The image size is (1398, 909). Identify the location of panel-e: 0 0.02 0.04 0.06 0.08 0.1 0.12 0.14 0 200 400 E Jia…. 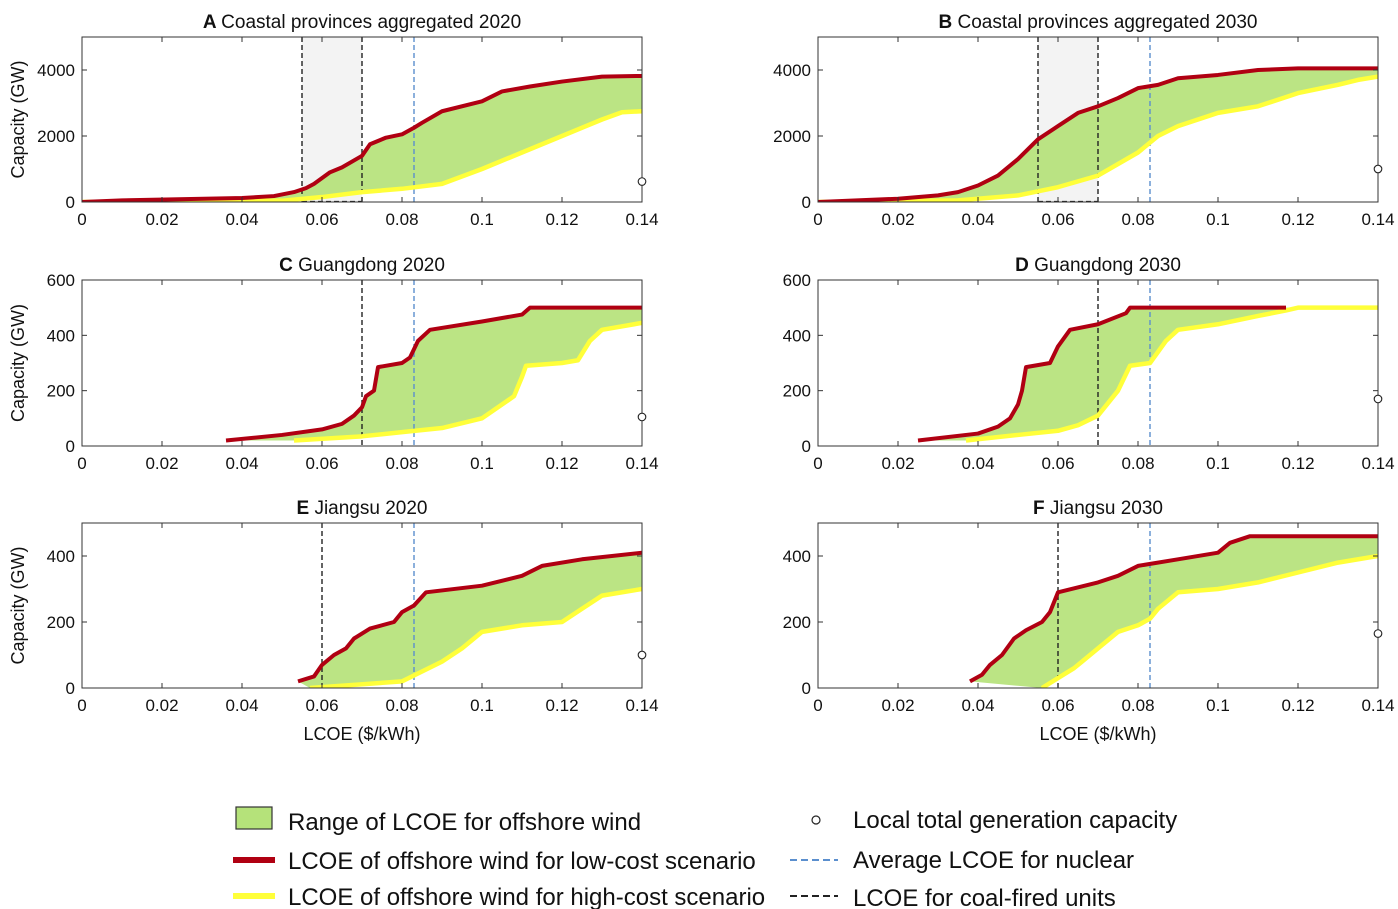
(333, 621).